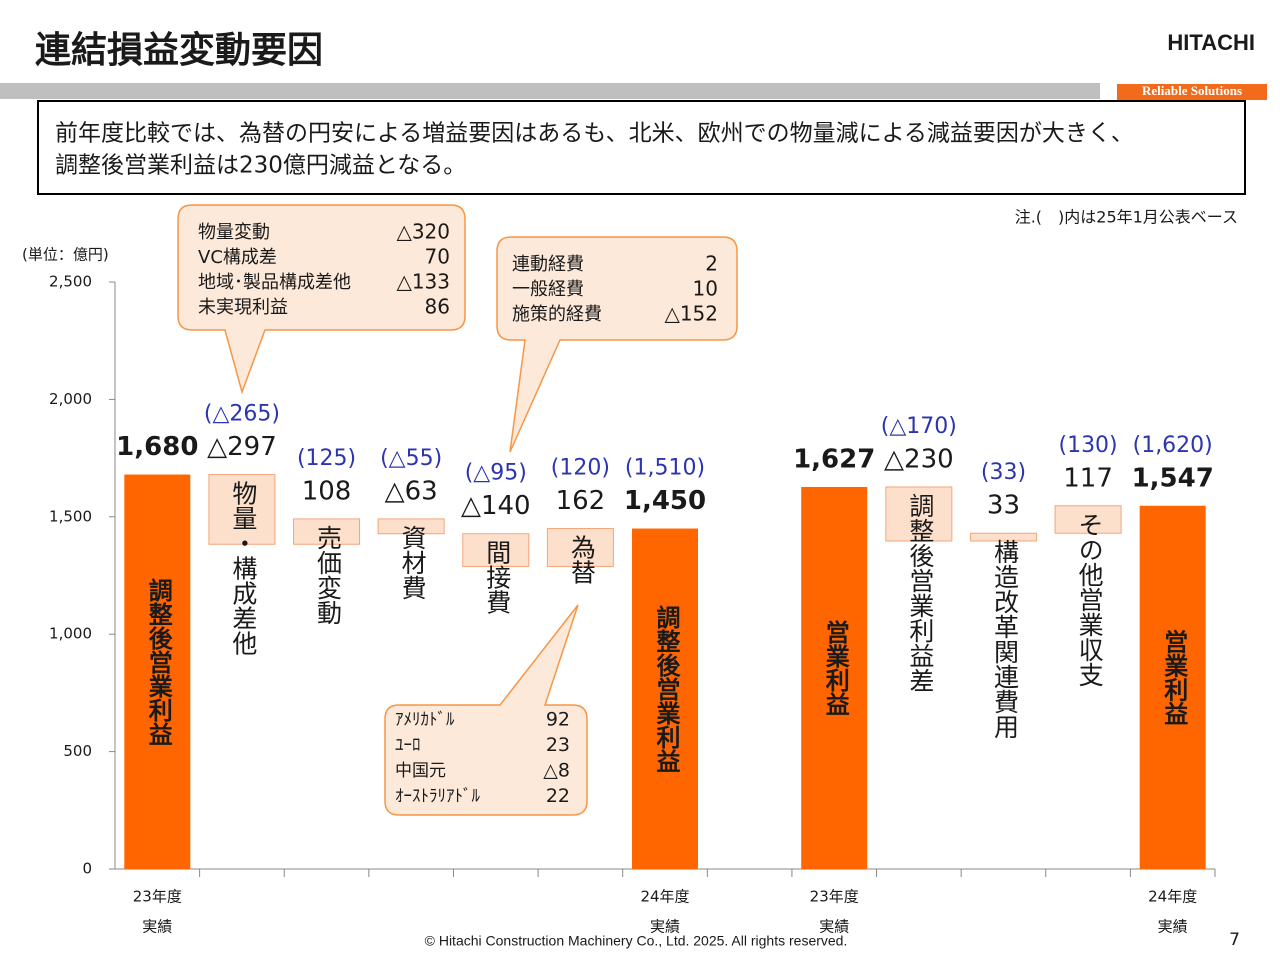  I want to click on forecast-label: (120), so click(580, 468).